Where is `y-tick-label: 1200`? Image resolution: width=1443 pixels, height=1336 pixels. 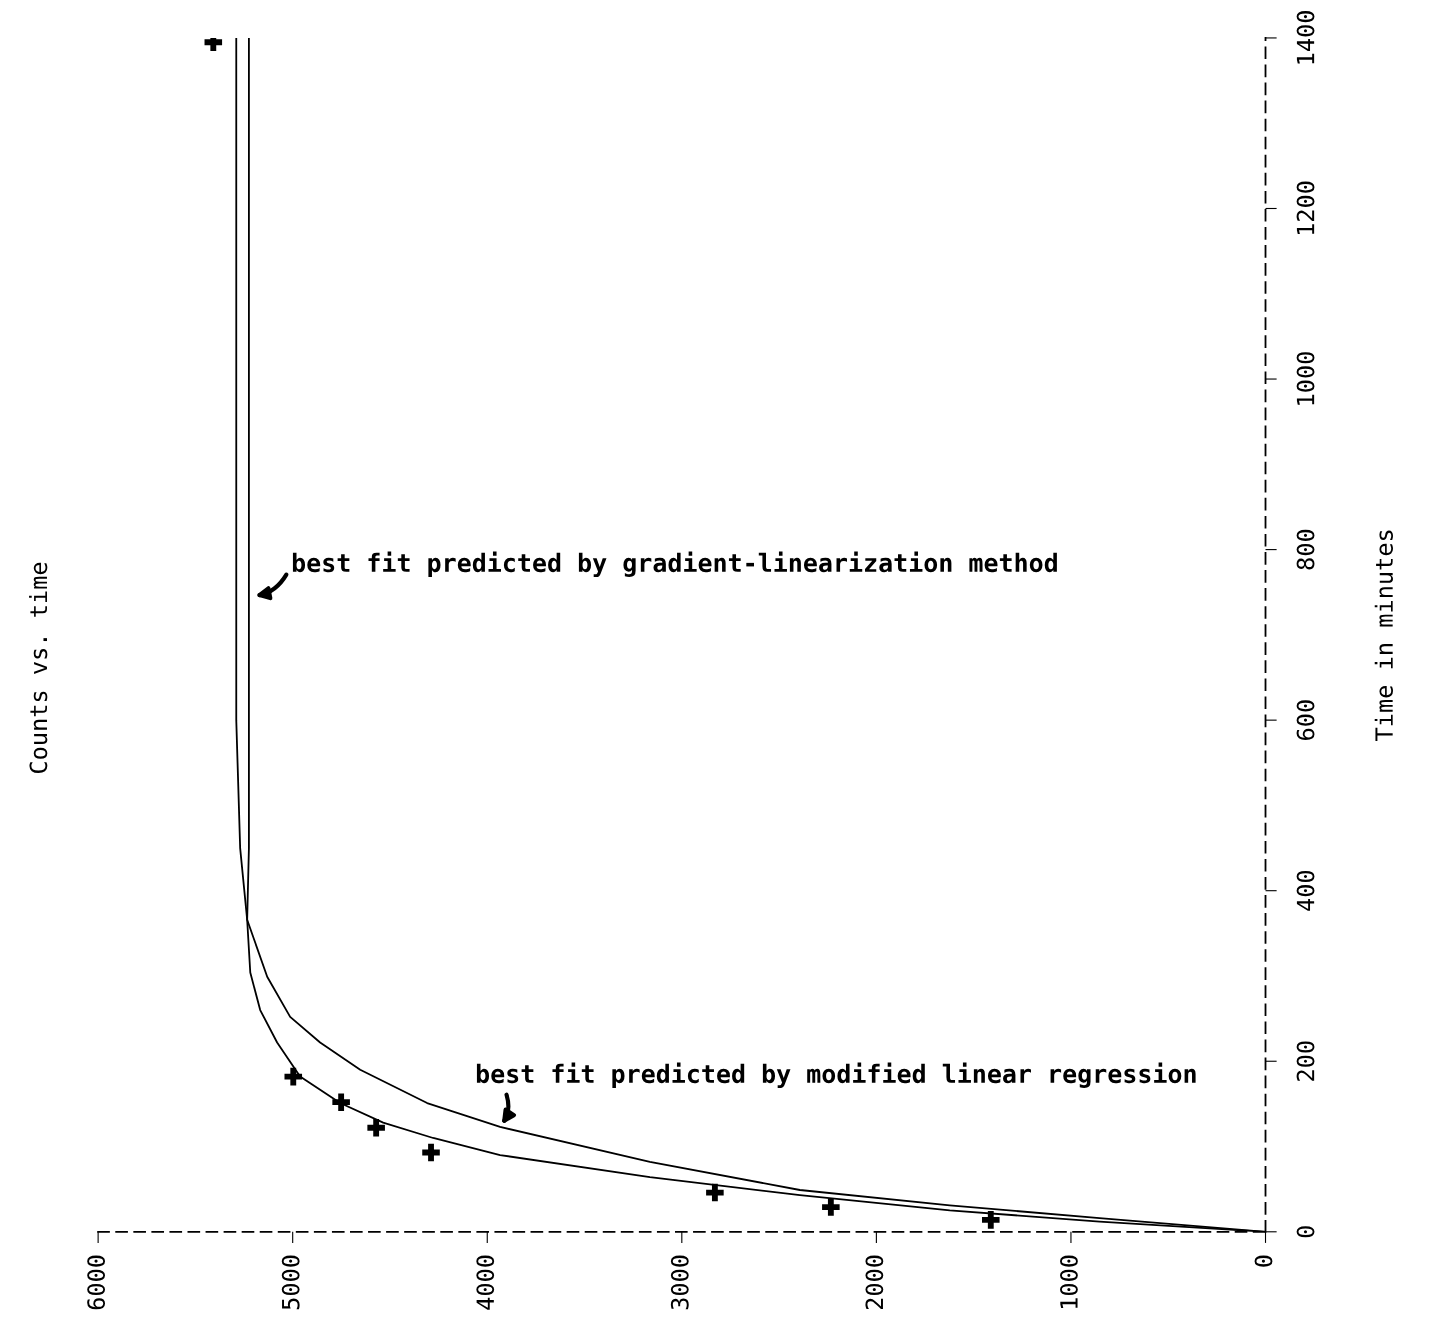 y-tick-label: 1200 is located at coordinates (1305, 208).